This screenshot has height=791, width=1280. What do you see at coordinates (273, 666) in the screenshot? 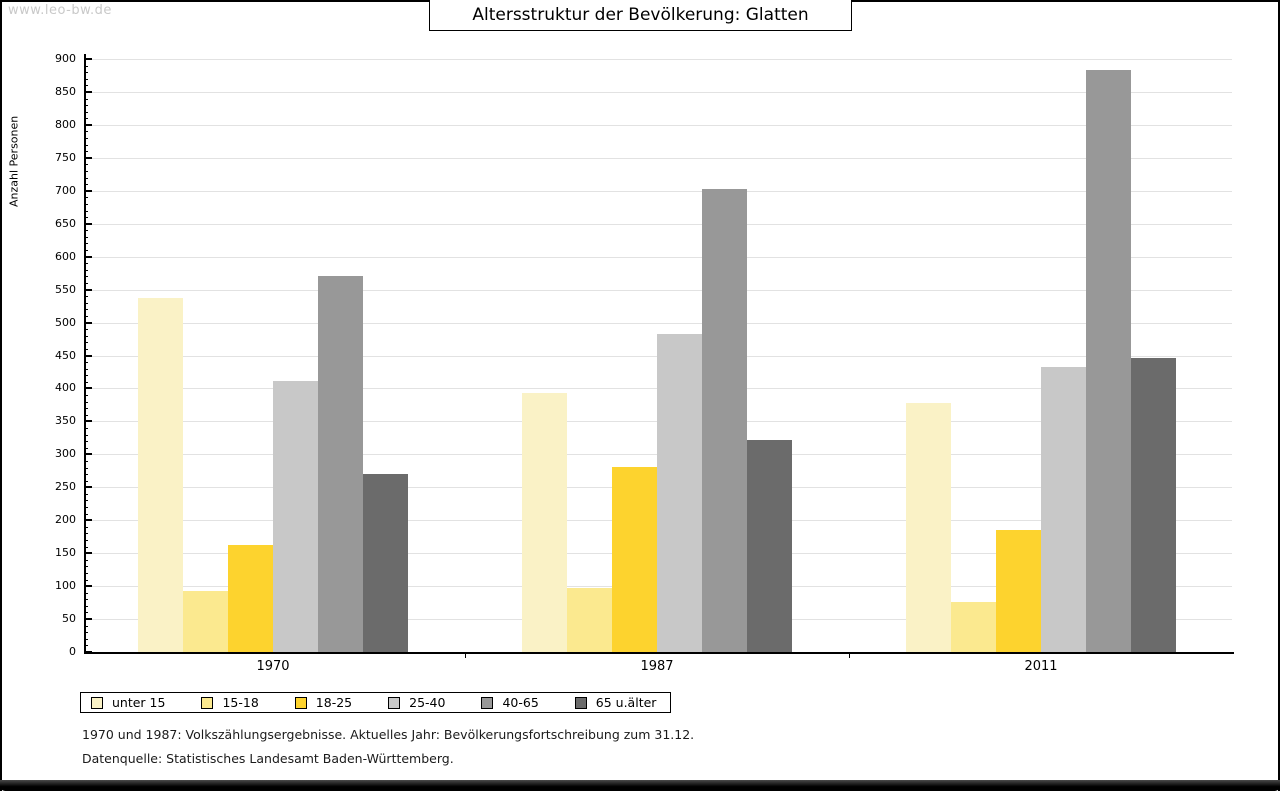
I see `x-category-label-1970: 1970` at bounding box center [273, 666].